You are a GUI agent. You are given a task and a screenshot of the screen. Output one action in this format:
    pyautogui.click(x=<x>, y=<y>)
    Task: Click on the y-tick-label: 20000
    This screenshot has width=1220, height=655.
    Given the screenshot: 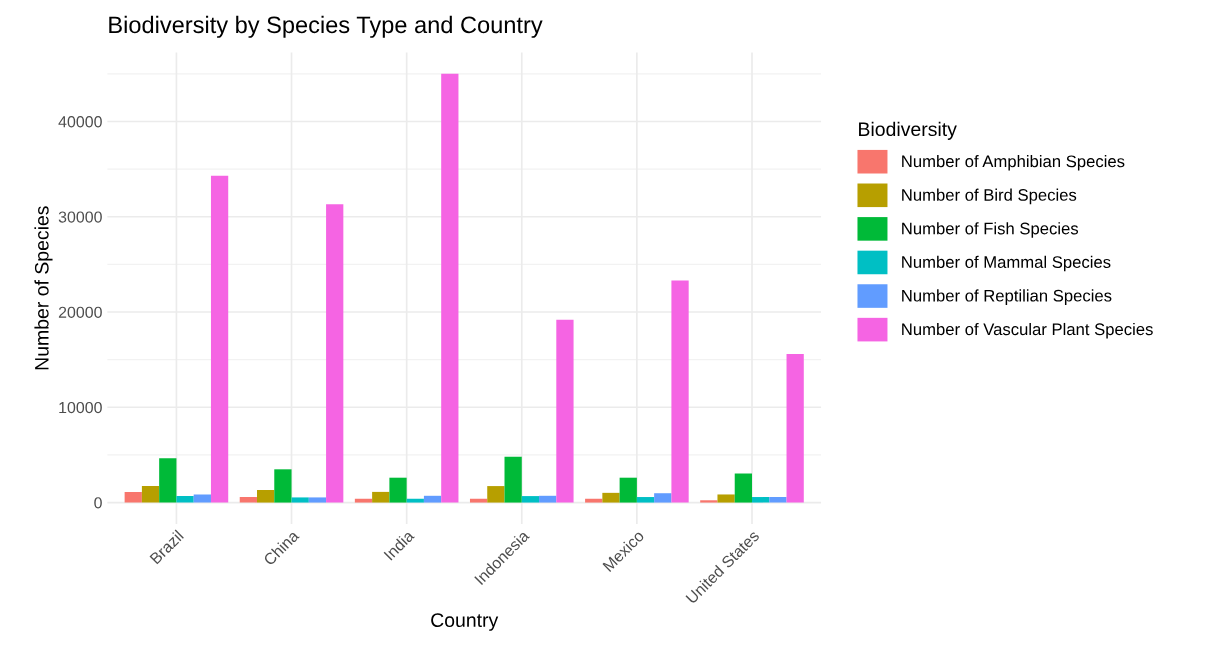 What is the action you would take?
    pyautogui.click(x=80, y=312)
    